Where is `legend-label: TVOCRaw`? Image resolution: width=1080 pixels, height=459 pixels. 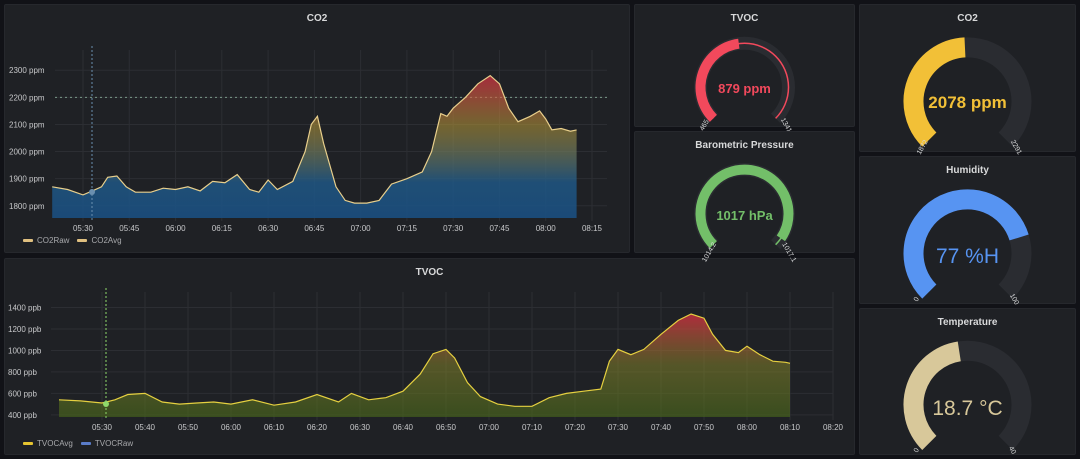
legend-label: TVOCRaw is located at coordinates (114, 443).